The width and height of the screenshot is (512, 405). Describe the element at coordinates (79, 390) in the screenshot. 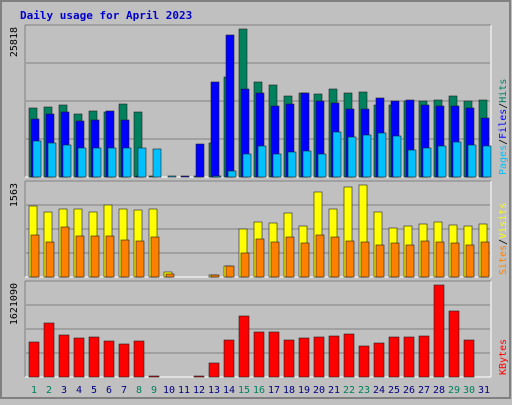

I see `x-tick-label-day-4: 4` at that location.